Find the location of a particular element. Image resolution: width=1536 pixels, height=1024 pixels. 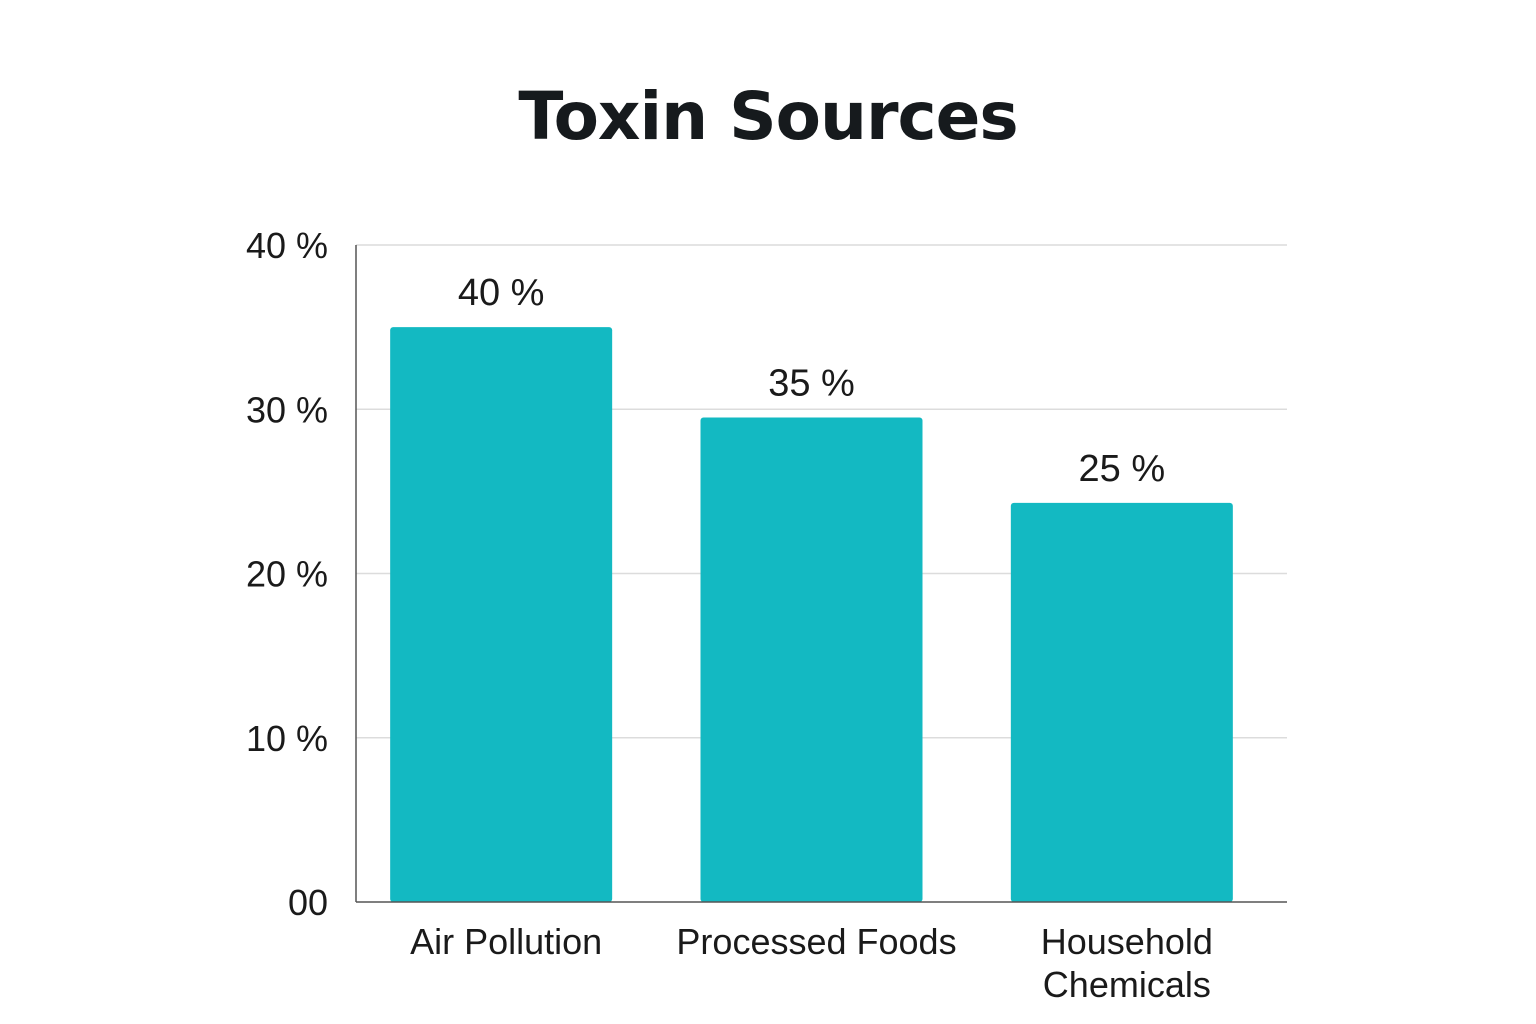

y-tick-label: 40 % is located at coordinates (287, 245).